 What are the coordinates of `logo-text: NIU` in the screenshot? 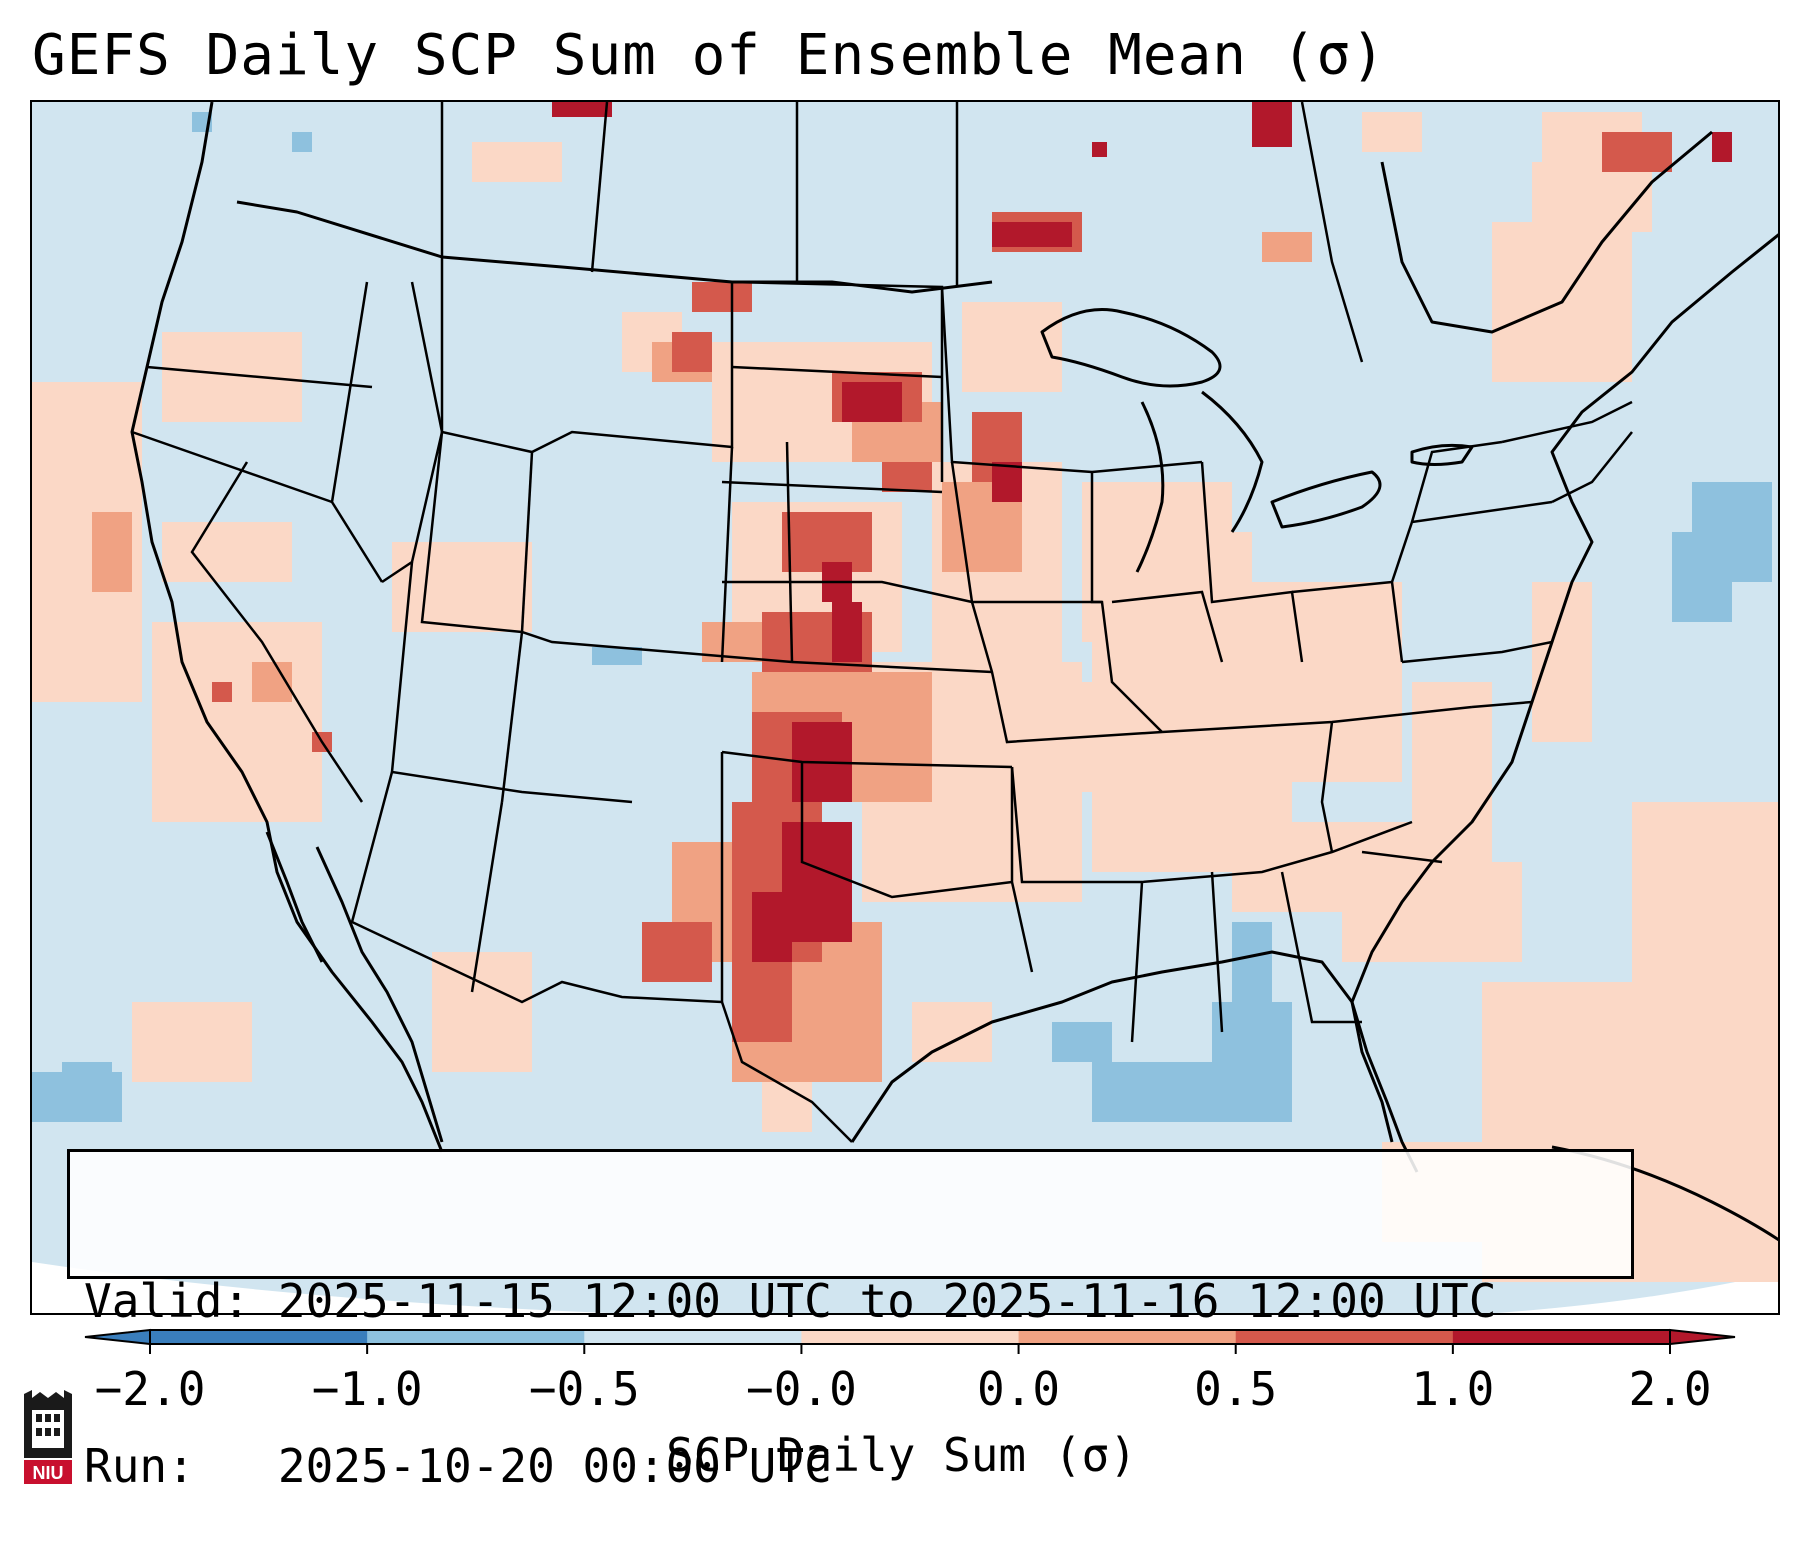 It's located at (48, 1473).